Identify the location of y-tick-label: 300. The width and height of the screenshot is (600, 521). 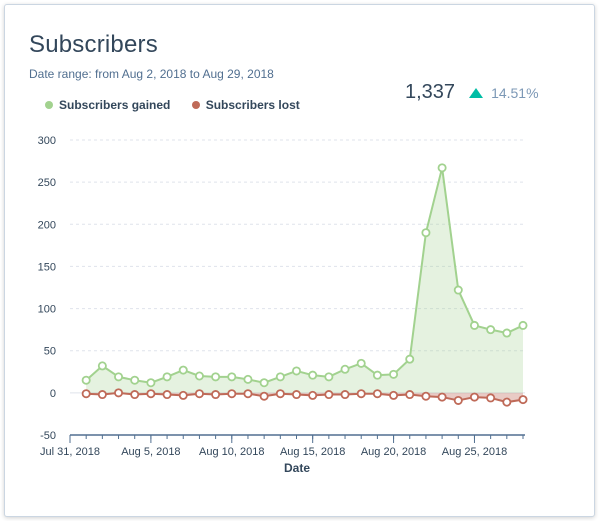
(47, 141).